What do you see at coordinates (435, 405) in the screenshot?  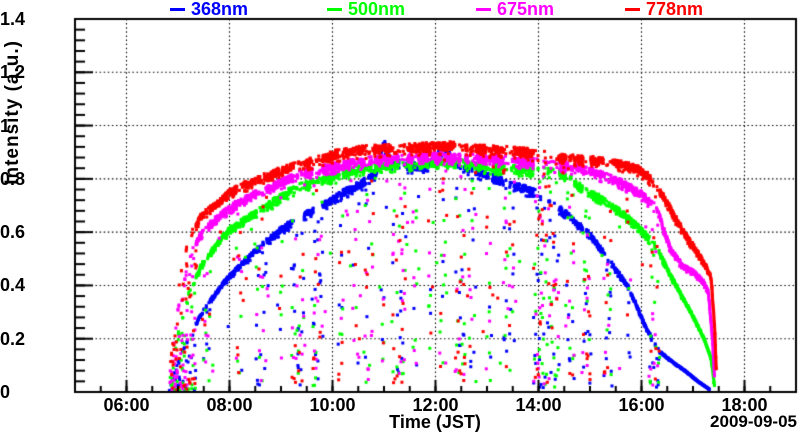 I see `x-tick-label: 12:00` at bounding box center [435, 405].